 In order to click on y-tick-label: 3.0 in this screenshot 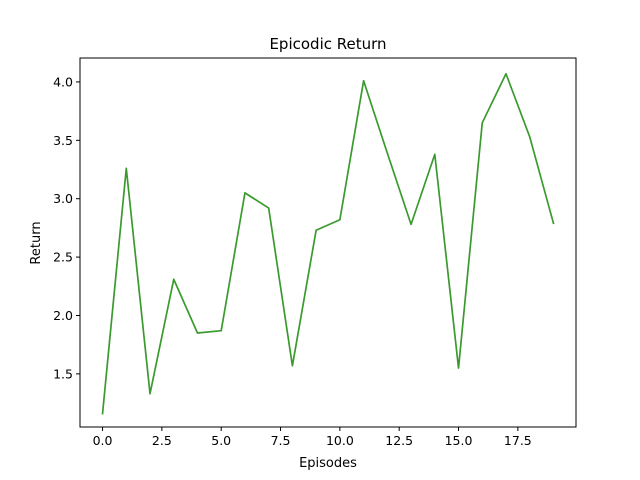, I will do `click(63, 198)`.